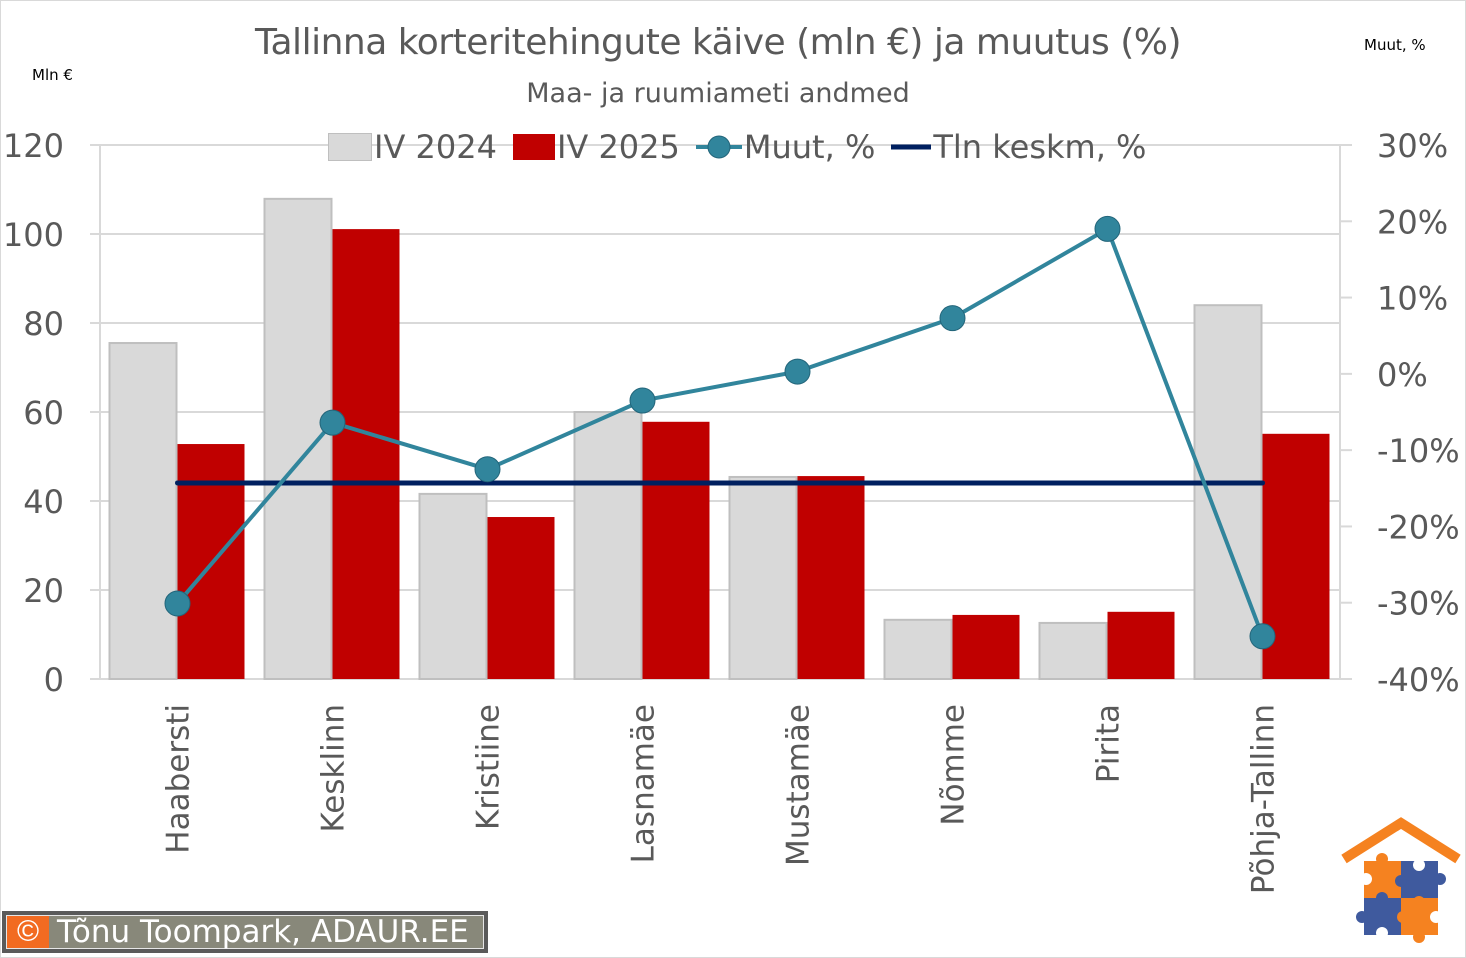  I want to click on legend-label: IV 2024, so click(435, 147).